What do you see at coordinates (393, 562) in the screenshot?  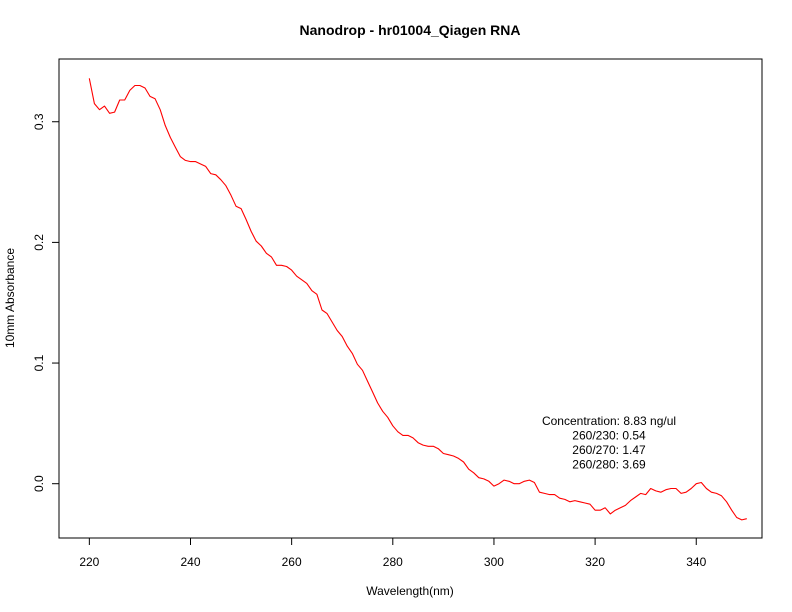 I see `x-tick-label: 280` at bounding box center [393, 562].